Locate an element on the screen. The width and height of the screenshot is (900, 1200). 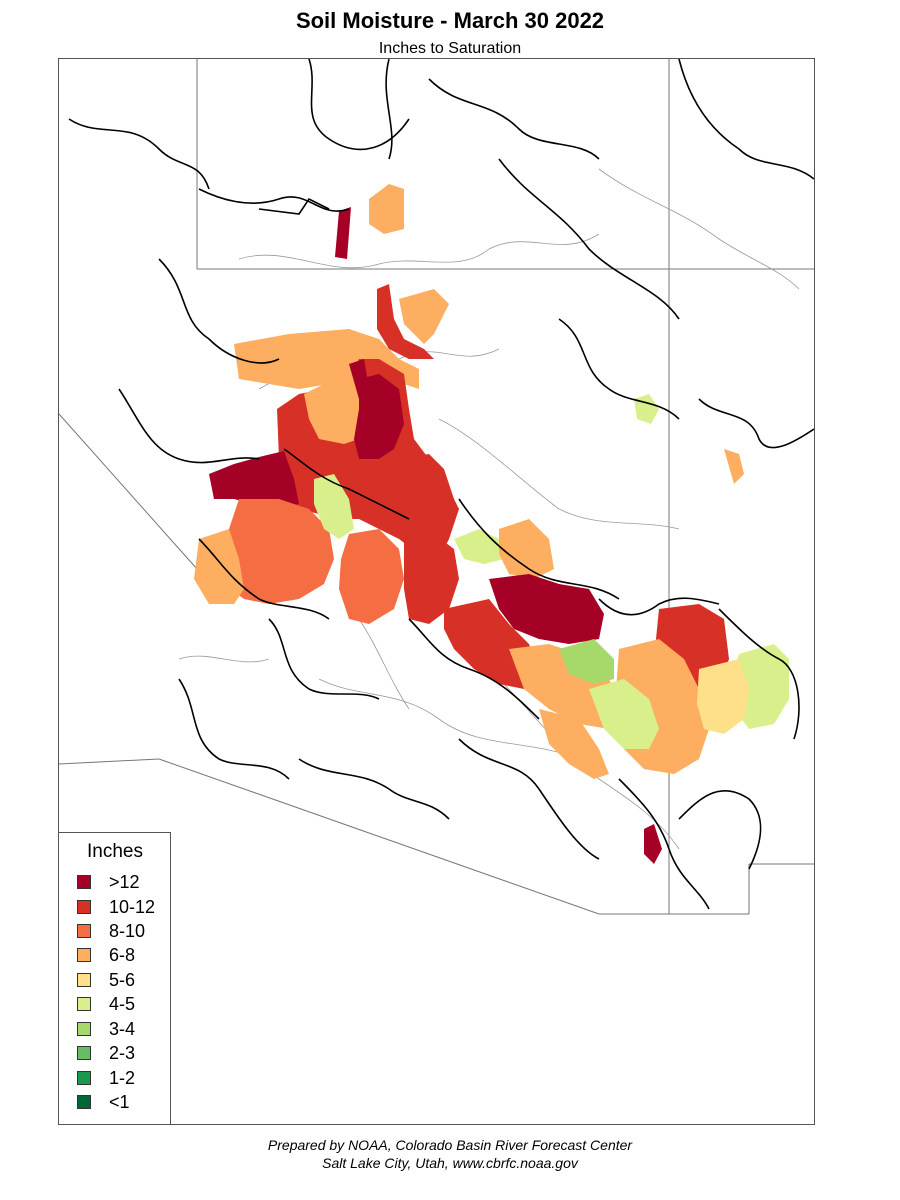
region-6-8-ne is located at coordinates (424, 316).